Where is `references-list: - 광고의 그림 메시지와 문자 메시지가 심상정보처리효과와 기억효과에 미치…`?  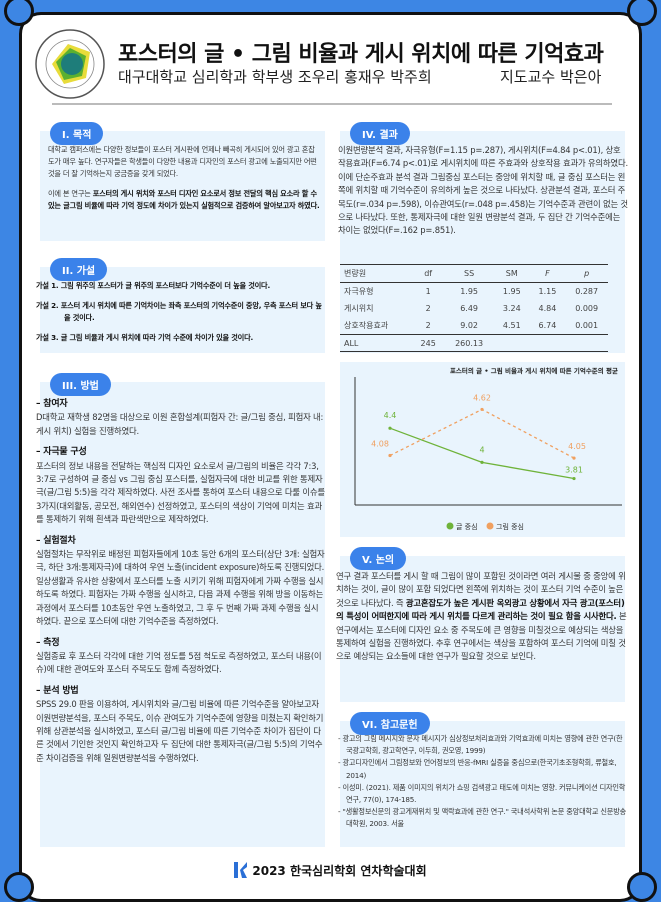 references-list: - 광고의 그림 메시지와 문자 메시지가 심상정보처리효과와 기억효과에 미치… is located at coordinates (483, 782).